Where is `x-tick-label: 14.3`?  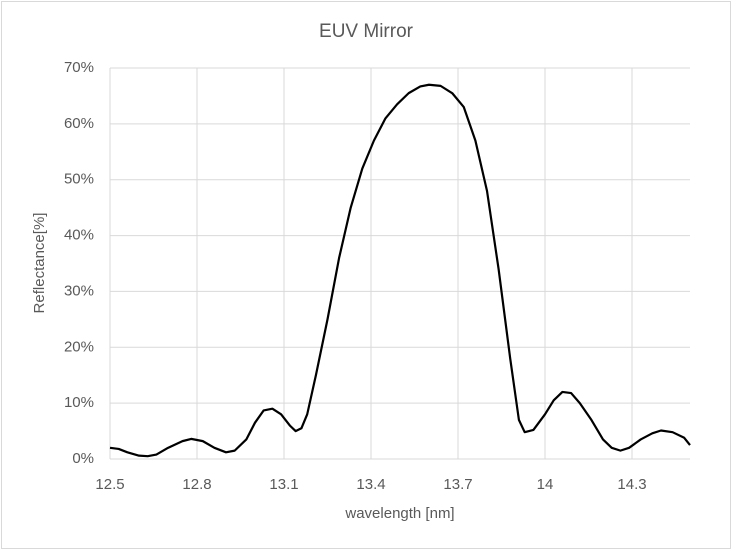 x-tick-label: 14.3 is located at coordinates (631, 484).